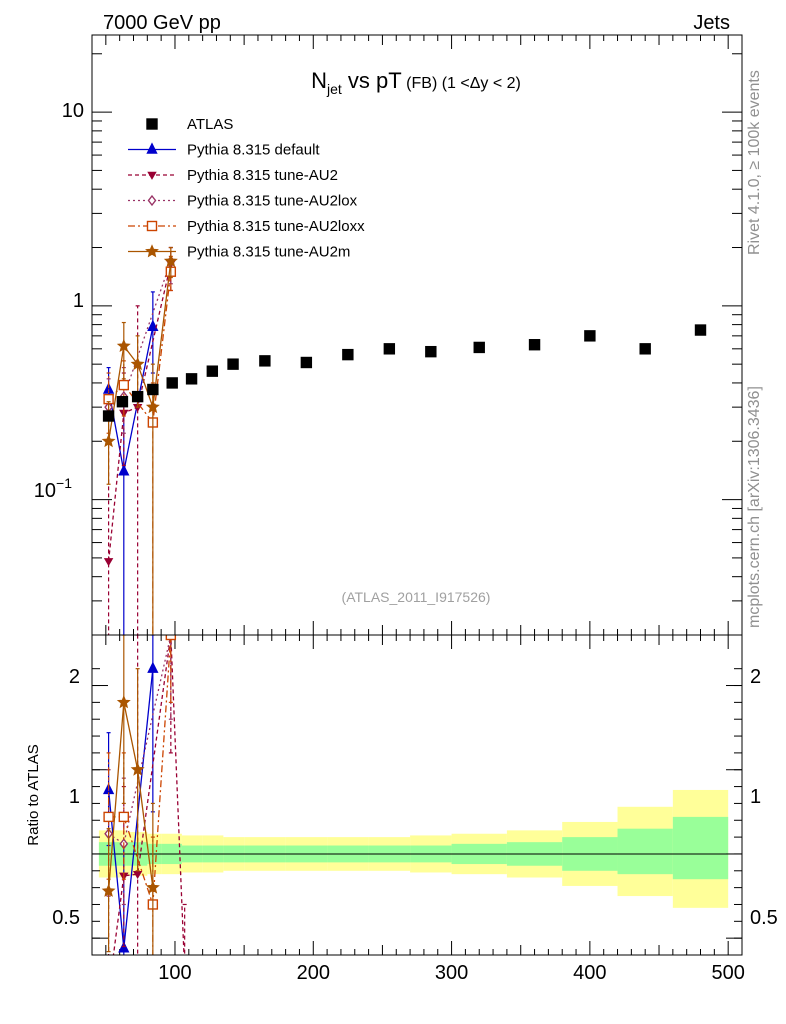  I want to click on legend-item-4: Pythia 8.315 tune-AU2loxx, so click(246, 226).